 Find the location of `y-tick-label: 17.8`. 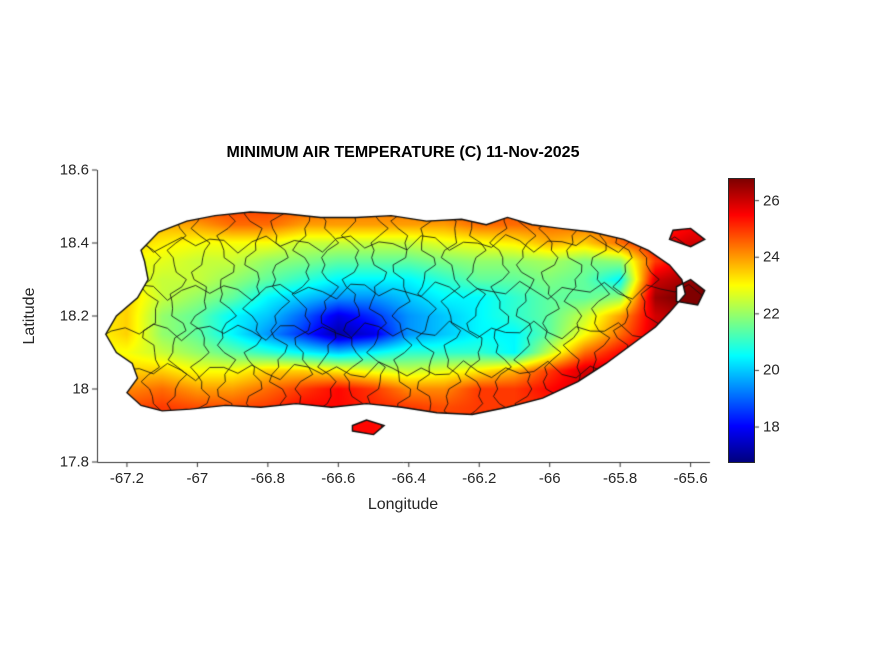

y-tick-label: 17.8 is located at coordinates (74, 462).